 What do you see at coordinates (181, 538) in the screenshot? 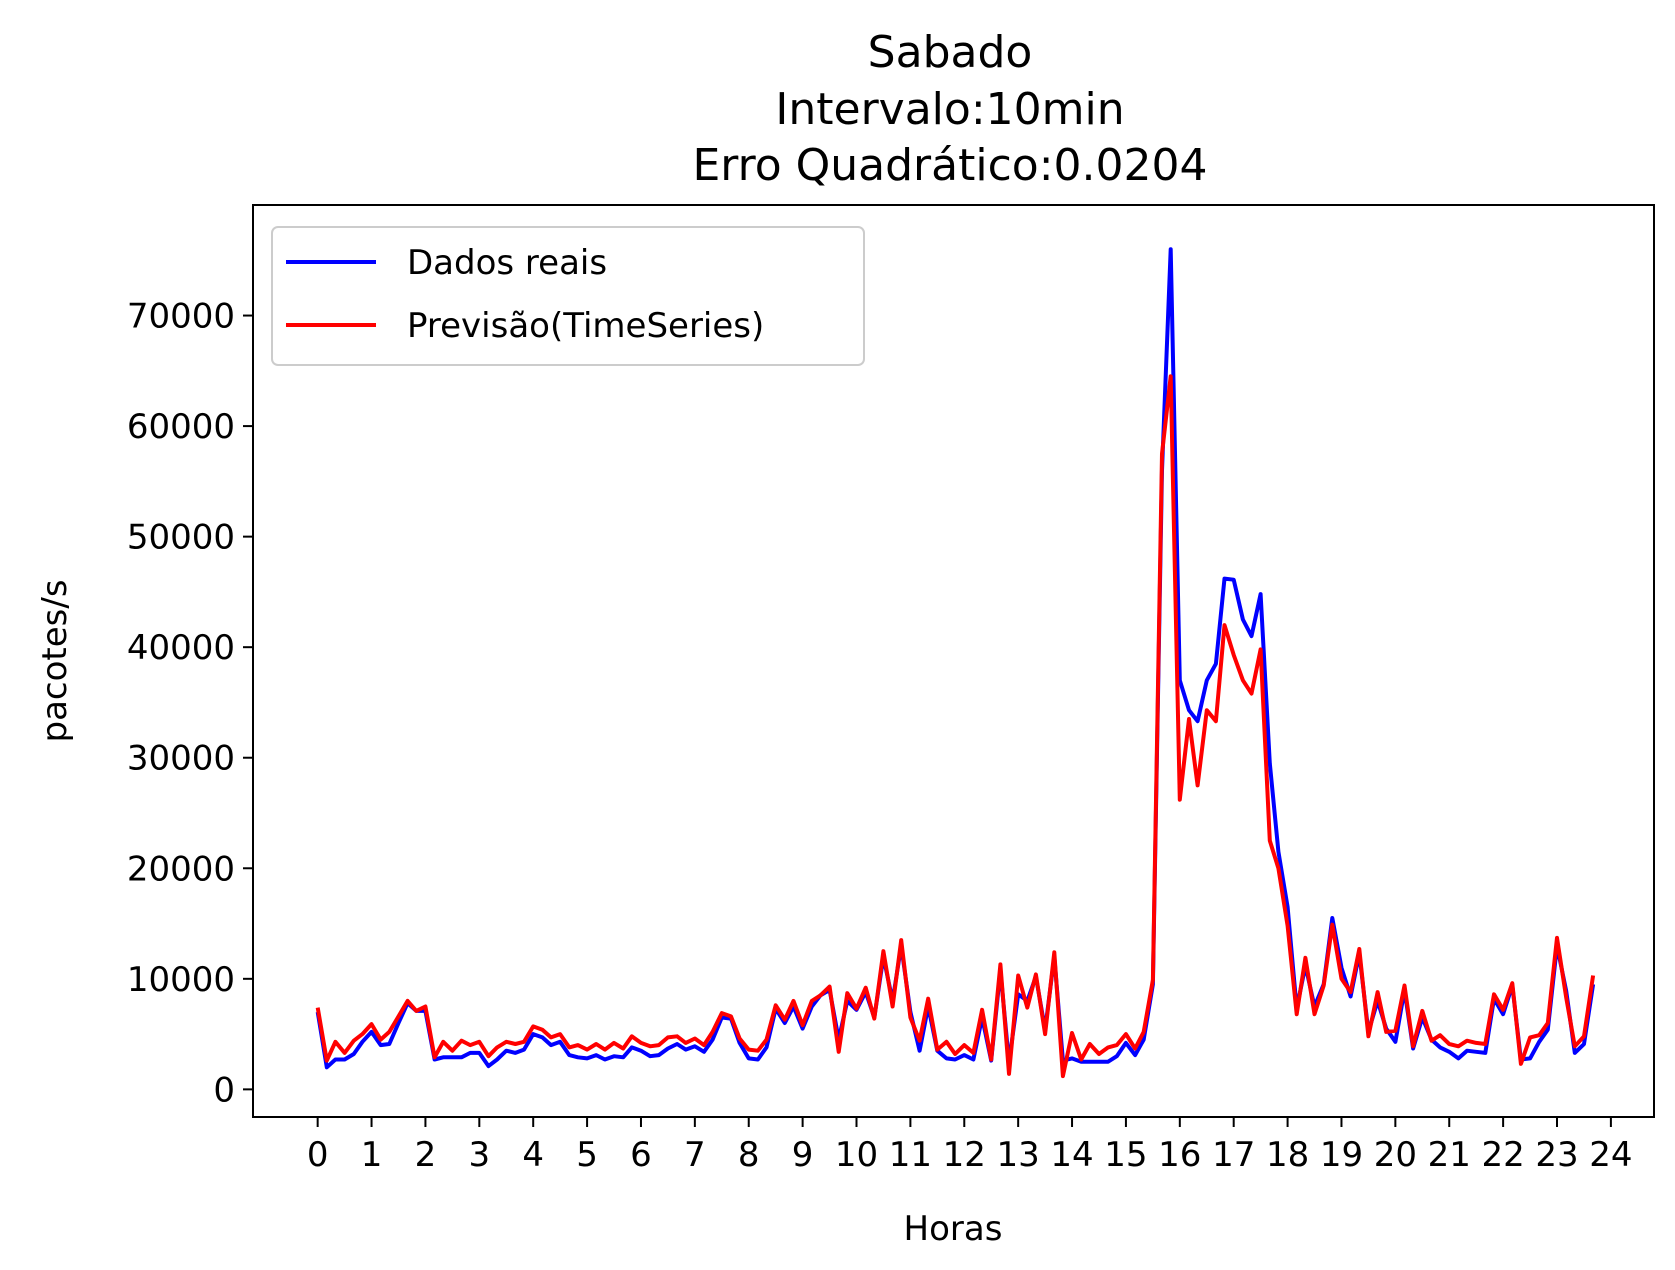
I see `y-tick-label: 50000` at bounding box center [181, 538].